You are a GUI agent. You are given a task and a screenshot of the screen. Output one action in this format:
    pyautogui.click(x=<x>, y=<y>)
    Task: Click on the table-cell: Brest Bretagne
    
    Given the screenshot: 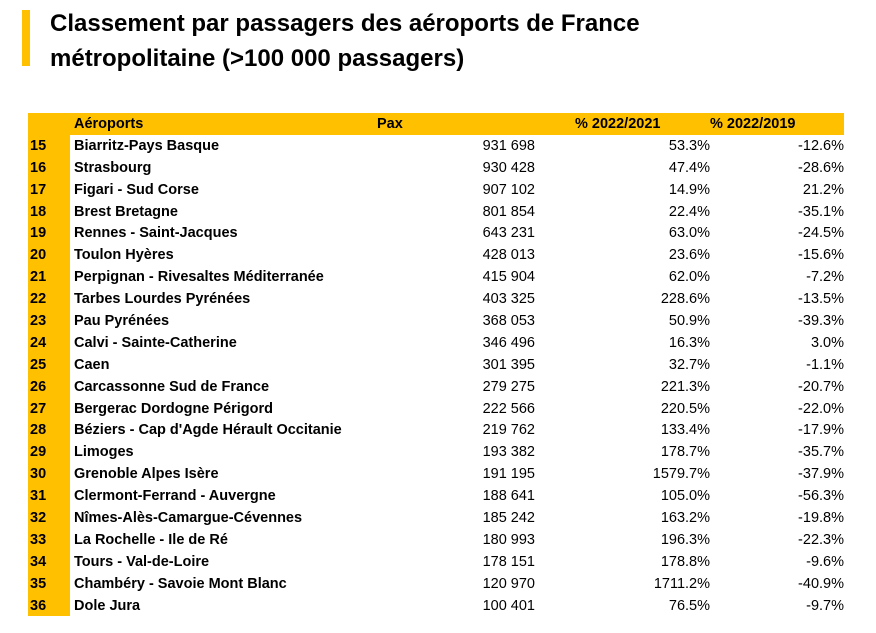 What is the action you would take?
    pyautogui.click(x=126, y=211)
    